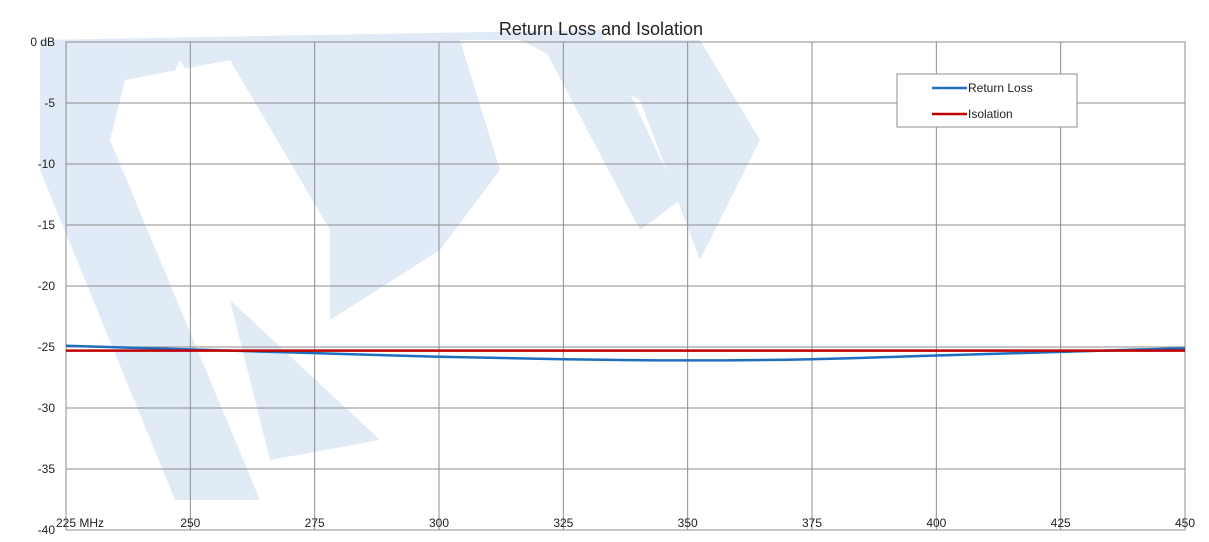 The height and width of the screenshot is (542, 1209). What do you see at coordinates (990, 114) in the screenshot?
I see `legend-label: Isolation` at bounding box center [990, 114].